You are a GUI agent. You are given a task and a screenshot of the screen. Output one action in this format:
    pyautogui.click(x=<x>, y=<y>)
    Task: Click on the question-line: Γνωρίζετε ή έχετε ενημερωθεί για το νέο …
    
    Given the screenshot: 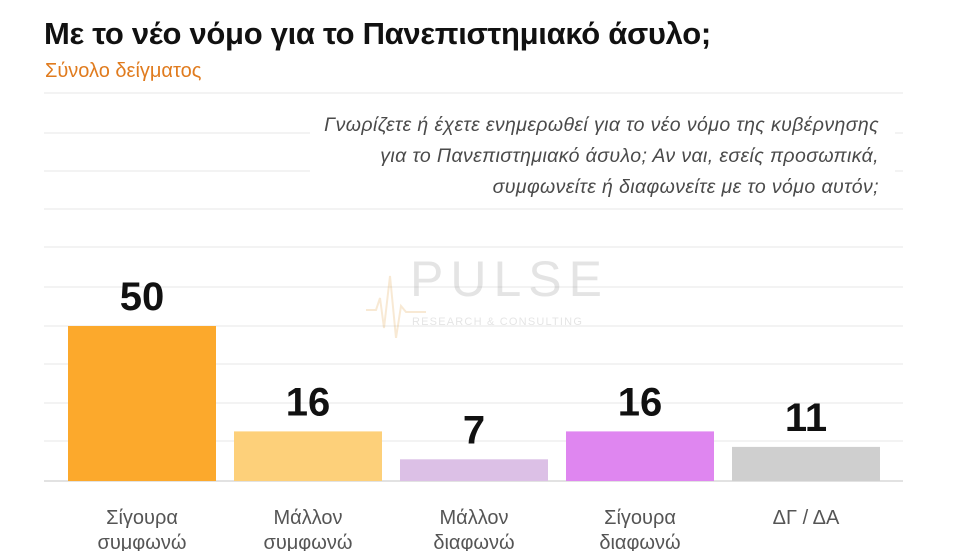 What is the action you would take?
    pyautogui.click(x=601, y=125)
    